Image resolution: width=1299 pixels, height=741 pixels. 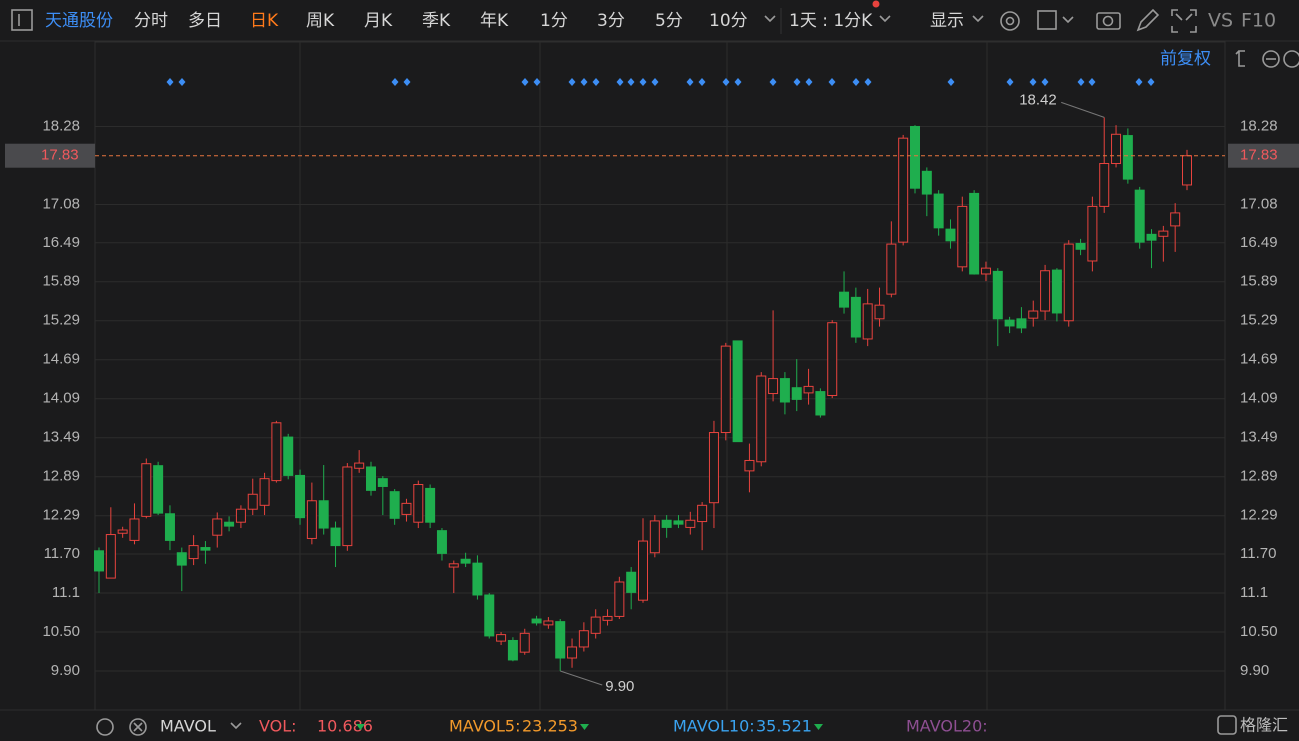 I want to click on display-menu: 显示, so click(x=947, y=21).